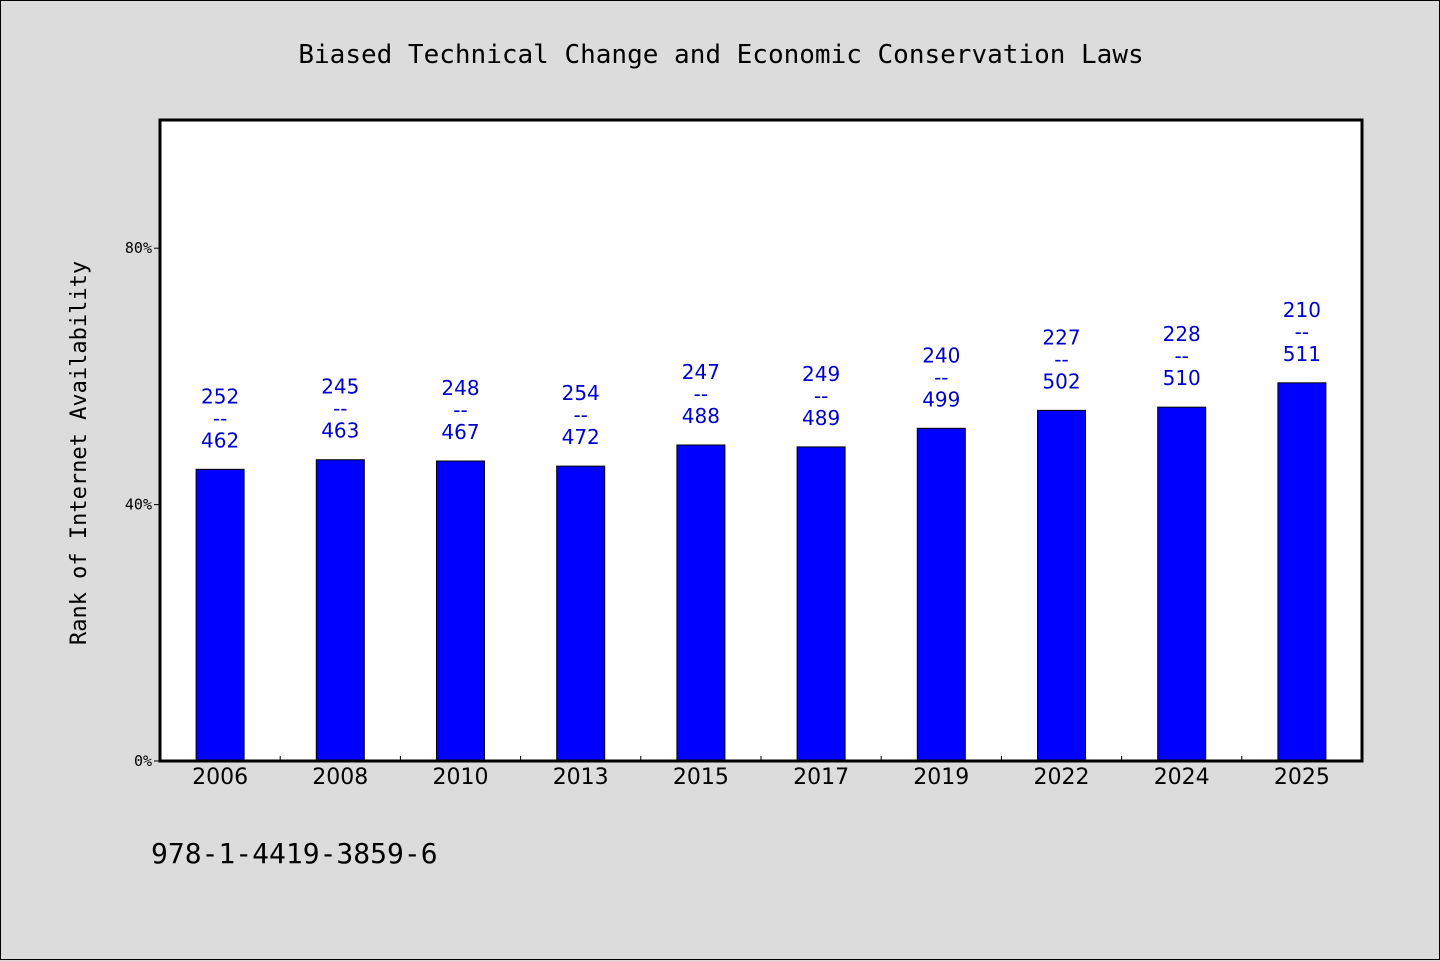 This screenshot has height=961, width=1440. Describe the element at coordinates (1061, 381) in the screenshot. I see `data-label-2022-line-2: 502` at that location.